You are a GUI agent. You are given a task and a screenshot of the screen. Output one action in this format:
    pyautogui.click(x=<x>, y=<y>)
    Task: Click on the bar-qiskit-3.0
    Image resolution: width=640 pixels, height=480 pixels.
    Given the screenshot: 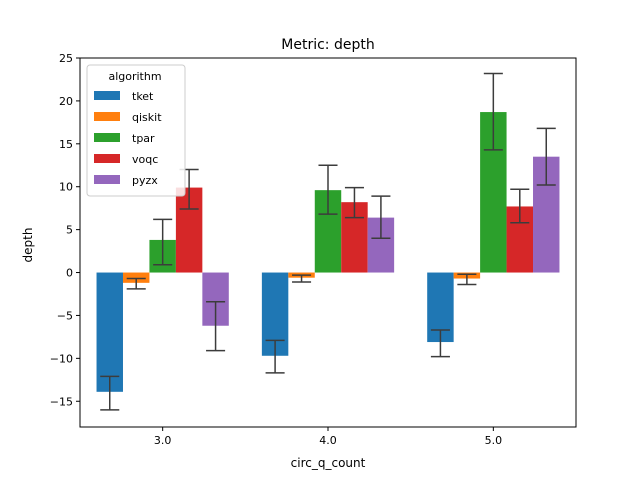 What is the action you would take?
    pyautogui.click(x=136, y=277)
    